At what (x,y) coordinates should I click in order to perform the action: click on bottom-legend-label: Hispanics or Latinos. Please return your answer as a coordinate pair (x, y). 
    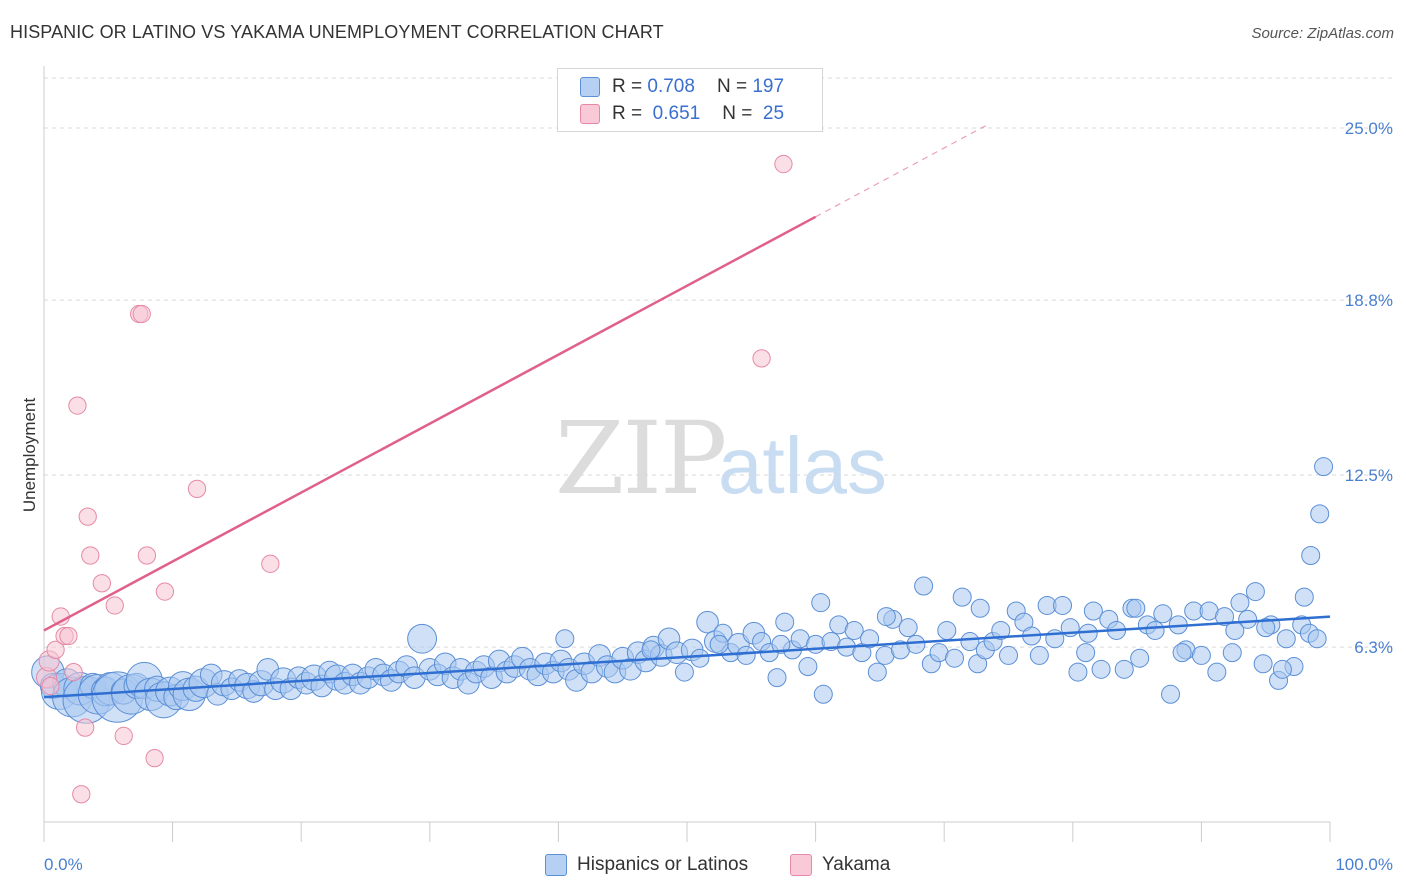
    Looking at the image, I should click on (663, 864).